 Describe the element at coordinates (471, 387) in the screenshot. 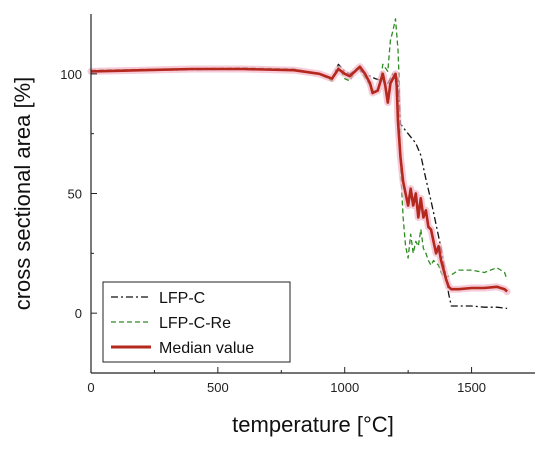

I see `x-tick-label: 1500` at that location.